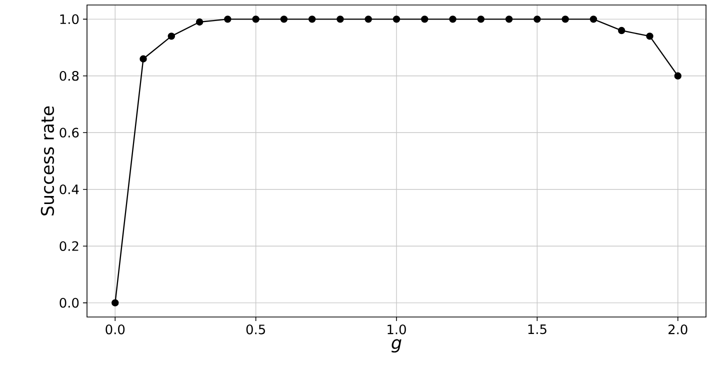  What do you see at coordinates (69, 246) in the screenshot?
I see `y-tick-label: 0.2` at bounding box center [69, 246].